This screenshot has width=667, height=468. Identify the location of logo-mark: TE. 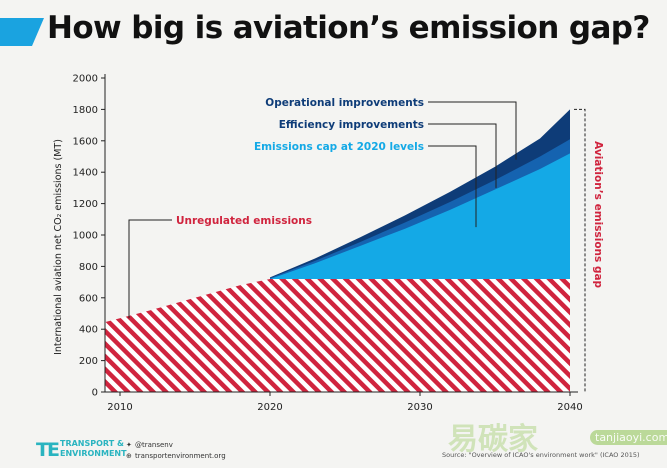
(48, 450).